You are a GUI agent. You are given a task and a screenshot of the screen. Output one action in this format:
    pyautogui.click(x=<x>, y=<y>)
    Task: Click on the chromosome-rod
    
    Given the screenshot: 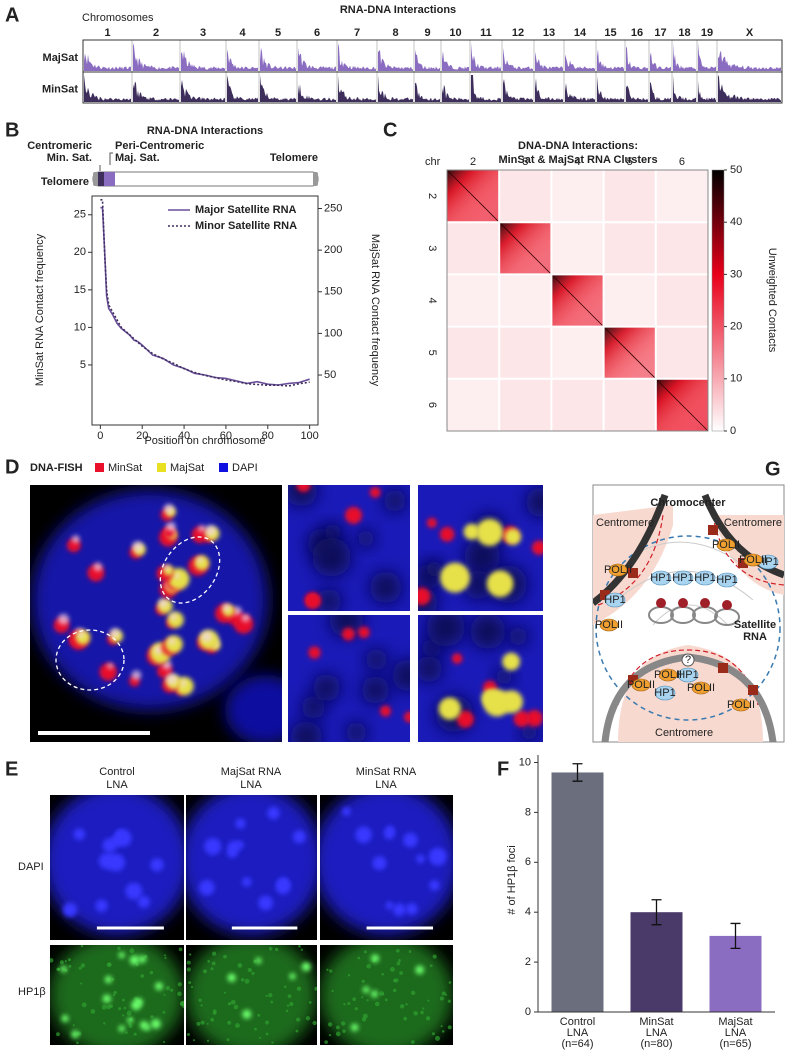 What is the action you would take?
    pyautogui.click(x=205, y=179)
    